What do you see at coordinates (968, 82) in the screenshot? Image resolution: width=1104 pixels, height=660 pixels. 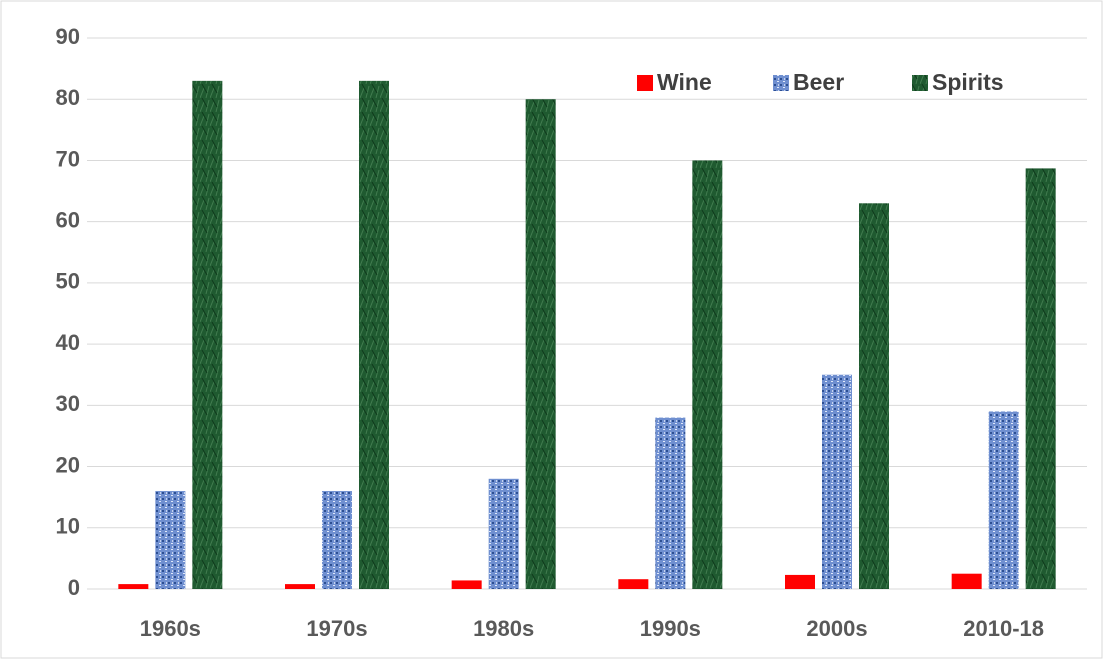 I see `legend-label: Spirits` at bounding box center [968, 82].